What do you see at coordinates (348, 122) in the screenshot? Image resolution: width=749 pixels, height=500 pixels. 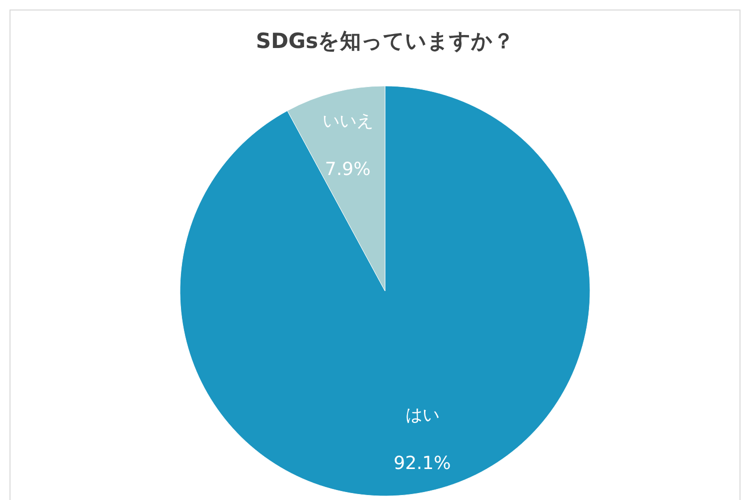 I see `slice-label: いいえ` at bounding box center [348, 122].